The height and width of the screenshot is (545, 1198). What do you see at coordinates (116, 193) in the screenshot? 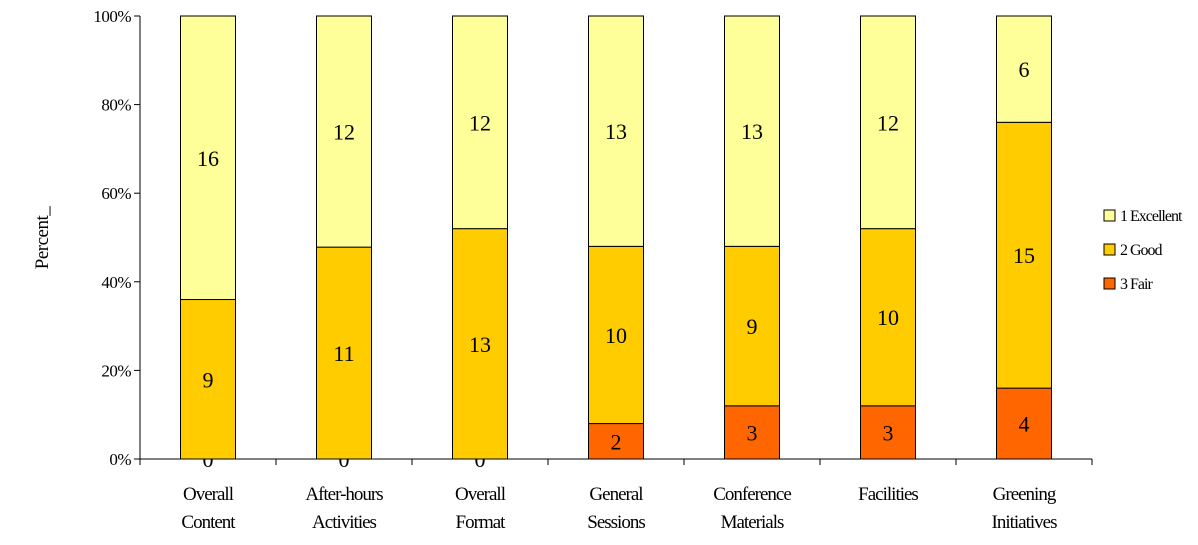
I see `y-tick-label: 60%` at bounding box center [116, 193].